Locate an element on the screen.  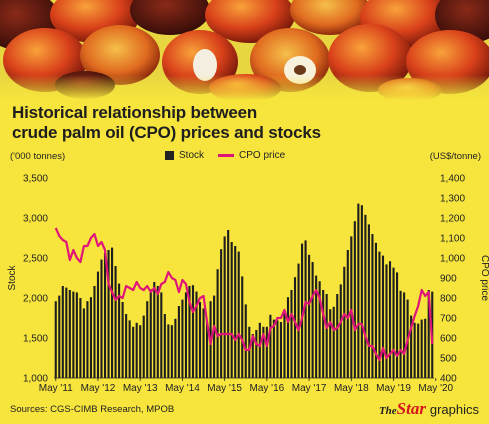
right-tick-label: 500 is located at coordinates (448, 359).